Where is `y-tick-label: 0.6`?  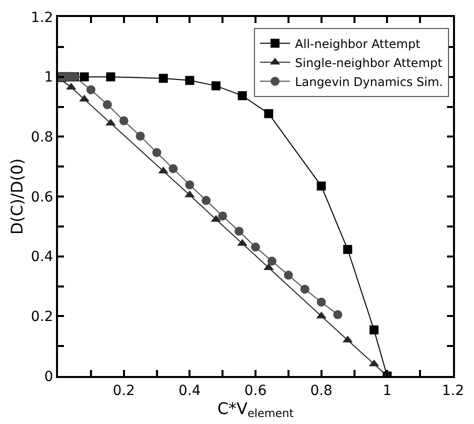 y-tick-label: 0.6 is located at coordinates (42, 197).